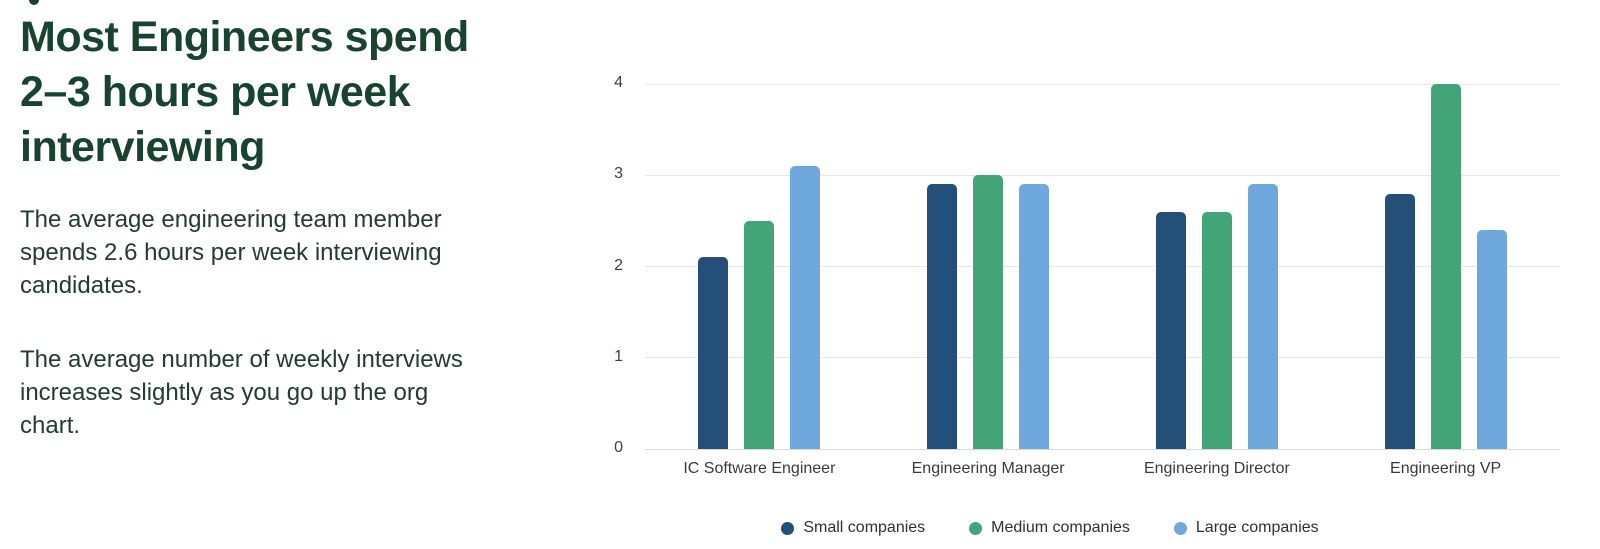 This screenshot has width=1600, height=549. Describe the element at coordinates (34, 2) in the screenshot. I see `cropped-glyph-fragment` at that location.